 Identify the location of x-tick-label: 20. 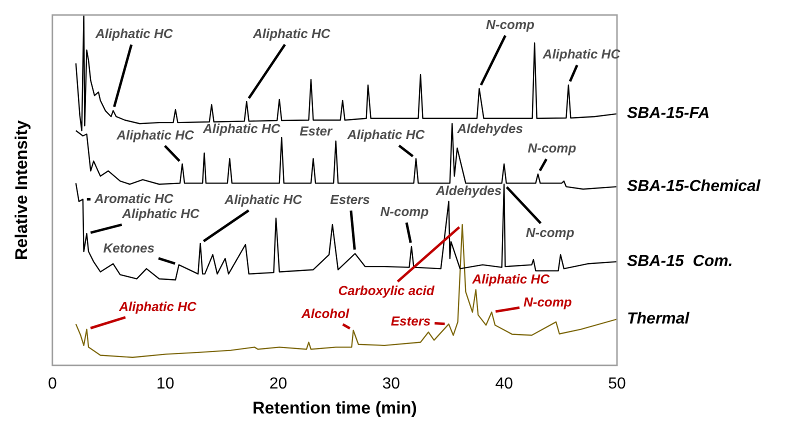
(278, 383).